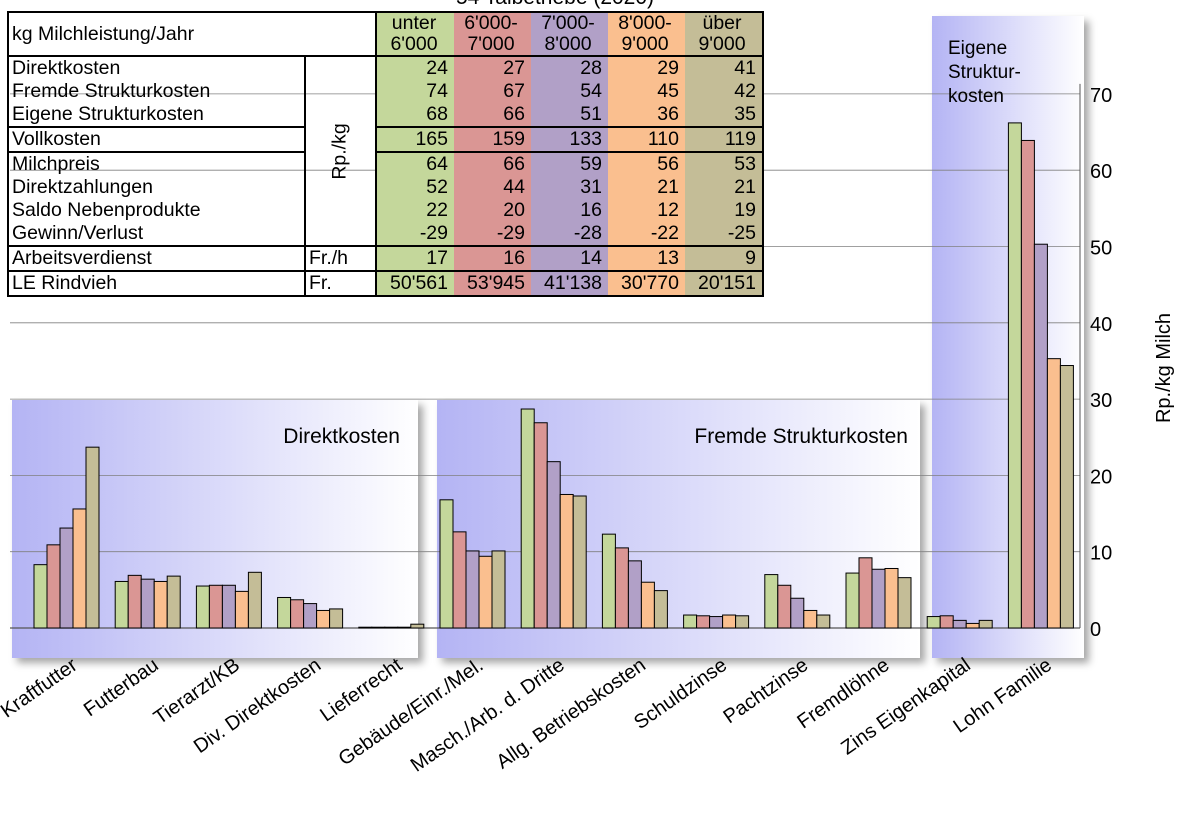  Describe the element at coordinates (192, 34) in the screenshot. I see `table-header-label: kg Milchleistung/Jahr` at that location.